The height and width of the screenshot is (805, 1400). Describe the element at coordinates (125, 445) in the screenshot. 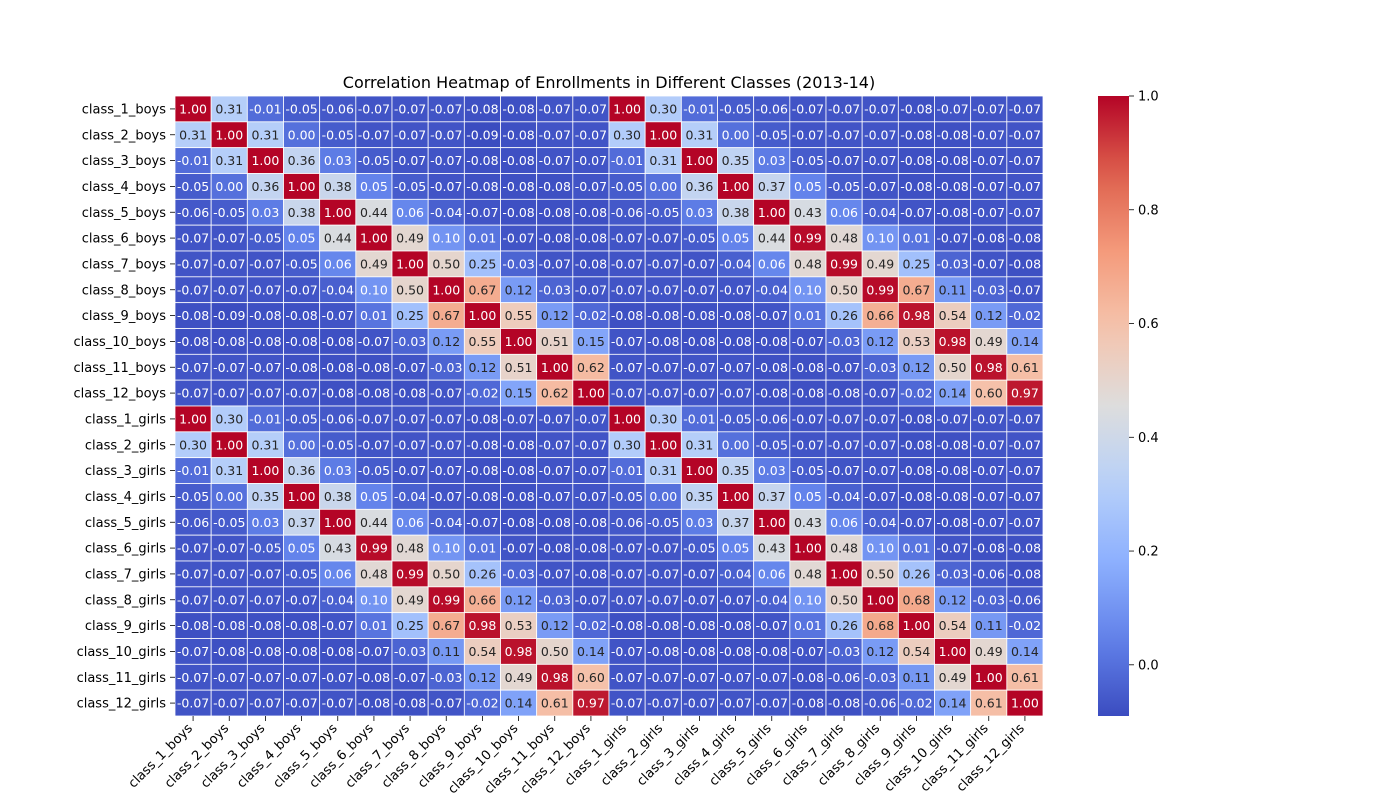

I see `y-tick-label: class_2_girls` at that location.